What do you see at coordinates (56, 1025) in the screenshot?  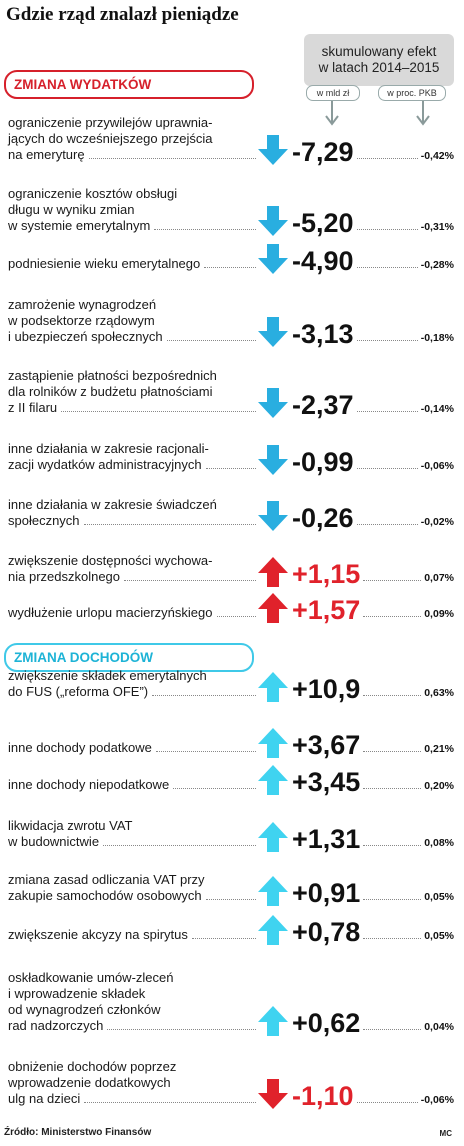 I see `row-label-line: rad nadzorczych` at bounding box center [56, 1025].